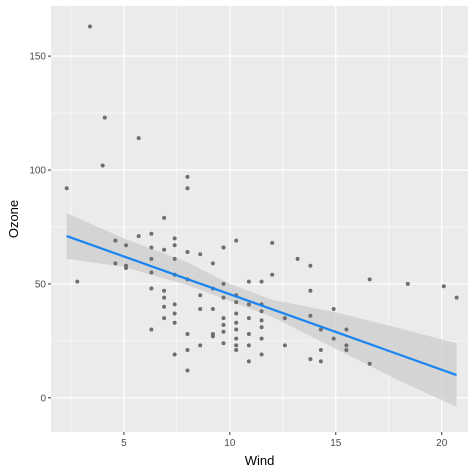 The image size is (474, 474). Describe the element at coordinates (284, 440) in the screenshot. I see `x-axis-ticks: 5 10 15 20` at that location.